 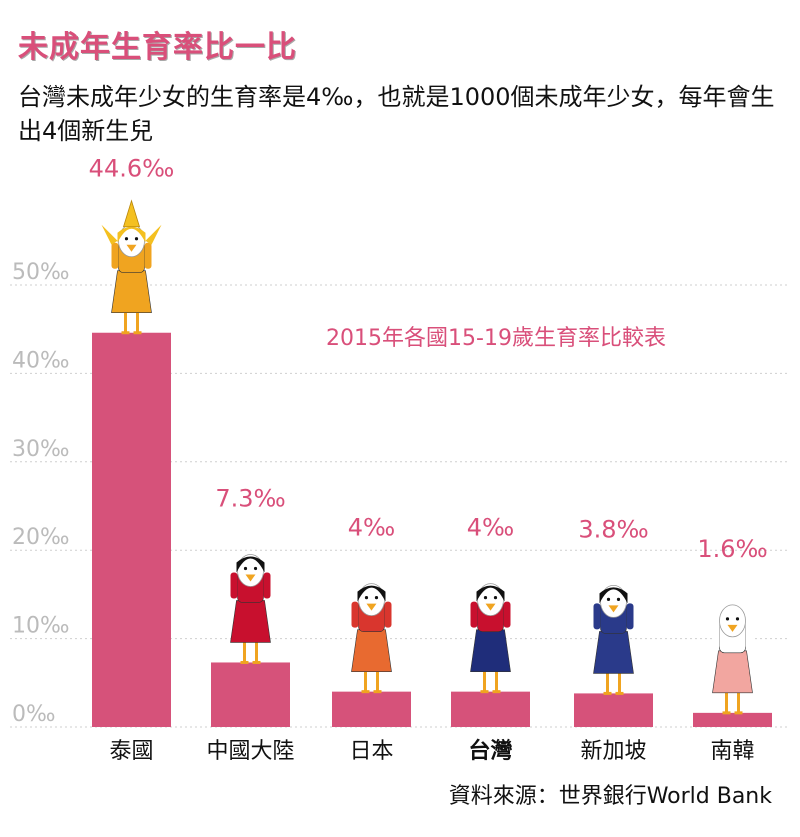 What do you see at coordinates (371, 751) in the screenshot?
I see `x-category-label: 日本` at bounding box center [371, 751].